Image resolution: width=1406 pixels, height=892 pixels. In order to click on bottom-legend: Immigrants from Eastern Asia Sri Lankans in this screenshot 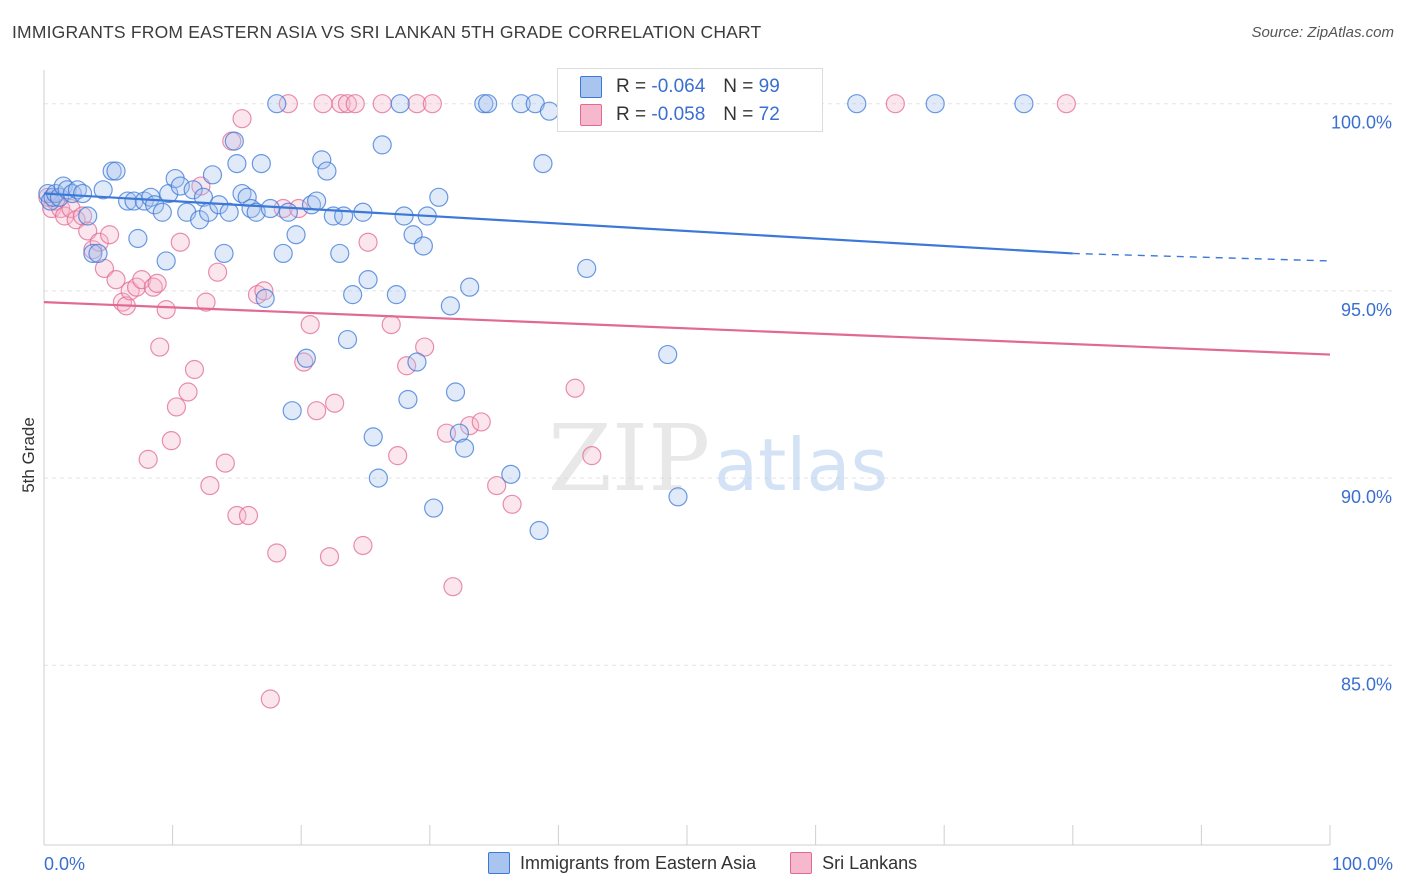, I will do `click(719, 863)`.